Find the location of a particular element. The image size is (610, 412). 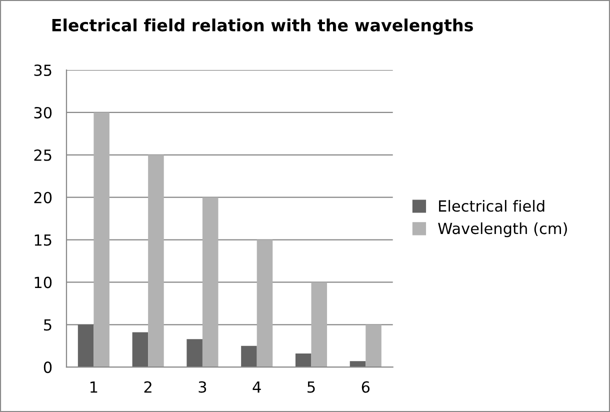

y-tick-label: 10 is located at coordinates (43, 282).